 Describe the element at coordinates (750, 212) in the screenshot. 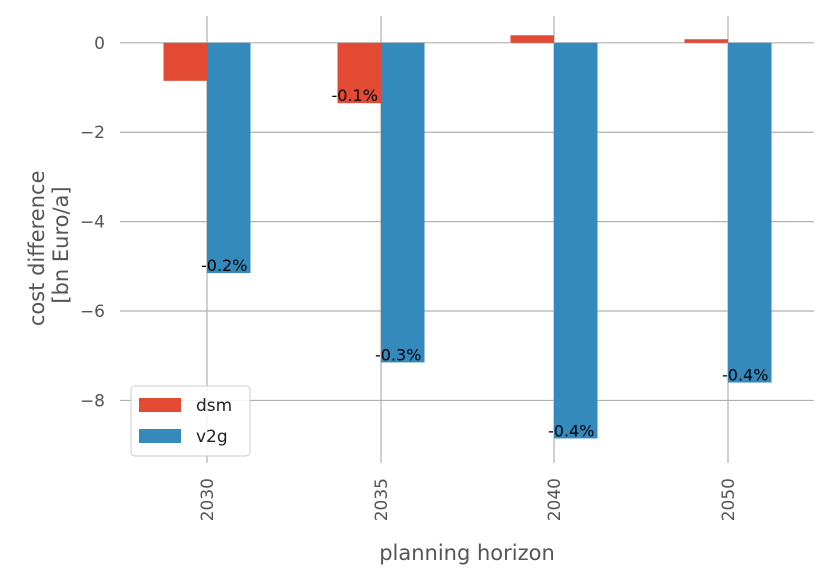

I see `bar-v2g-2050` at that location.